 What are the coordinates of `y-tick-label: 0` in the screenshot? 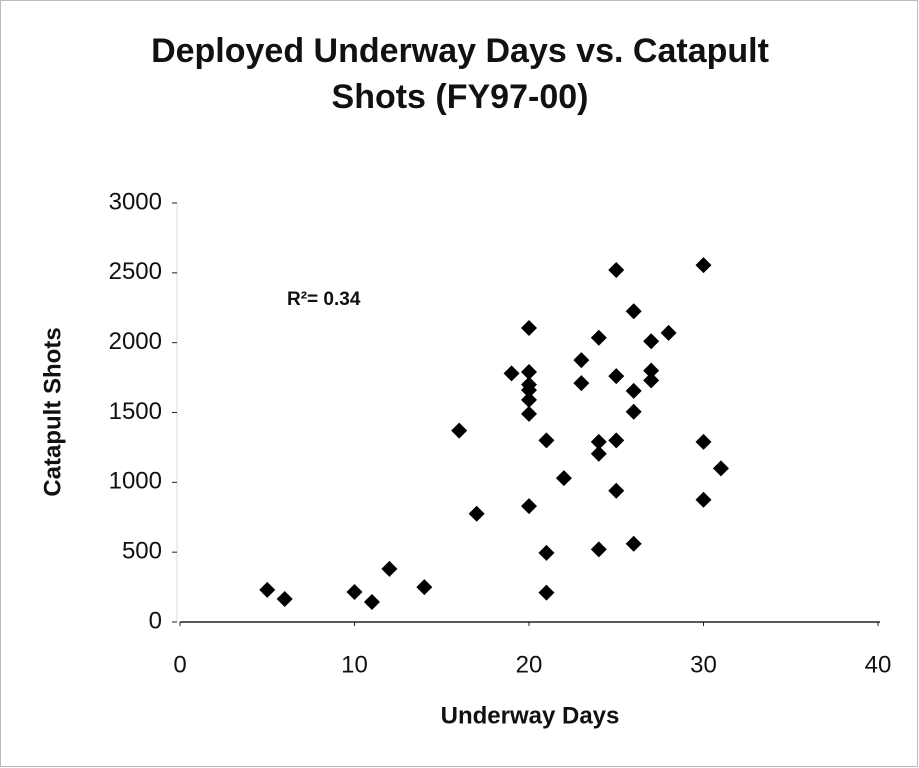 It's located at (155, 620).